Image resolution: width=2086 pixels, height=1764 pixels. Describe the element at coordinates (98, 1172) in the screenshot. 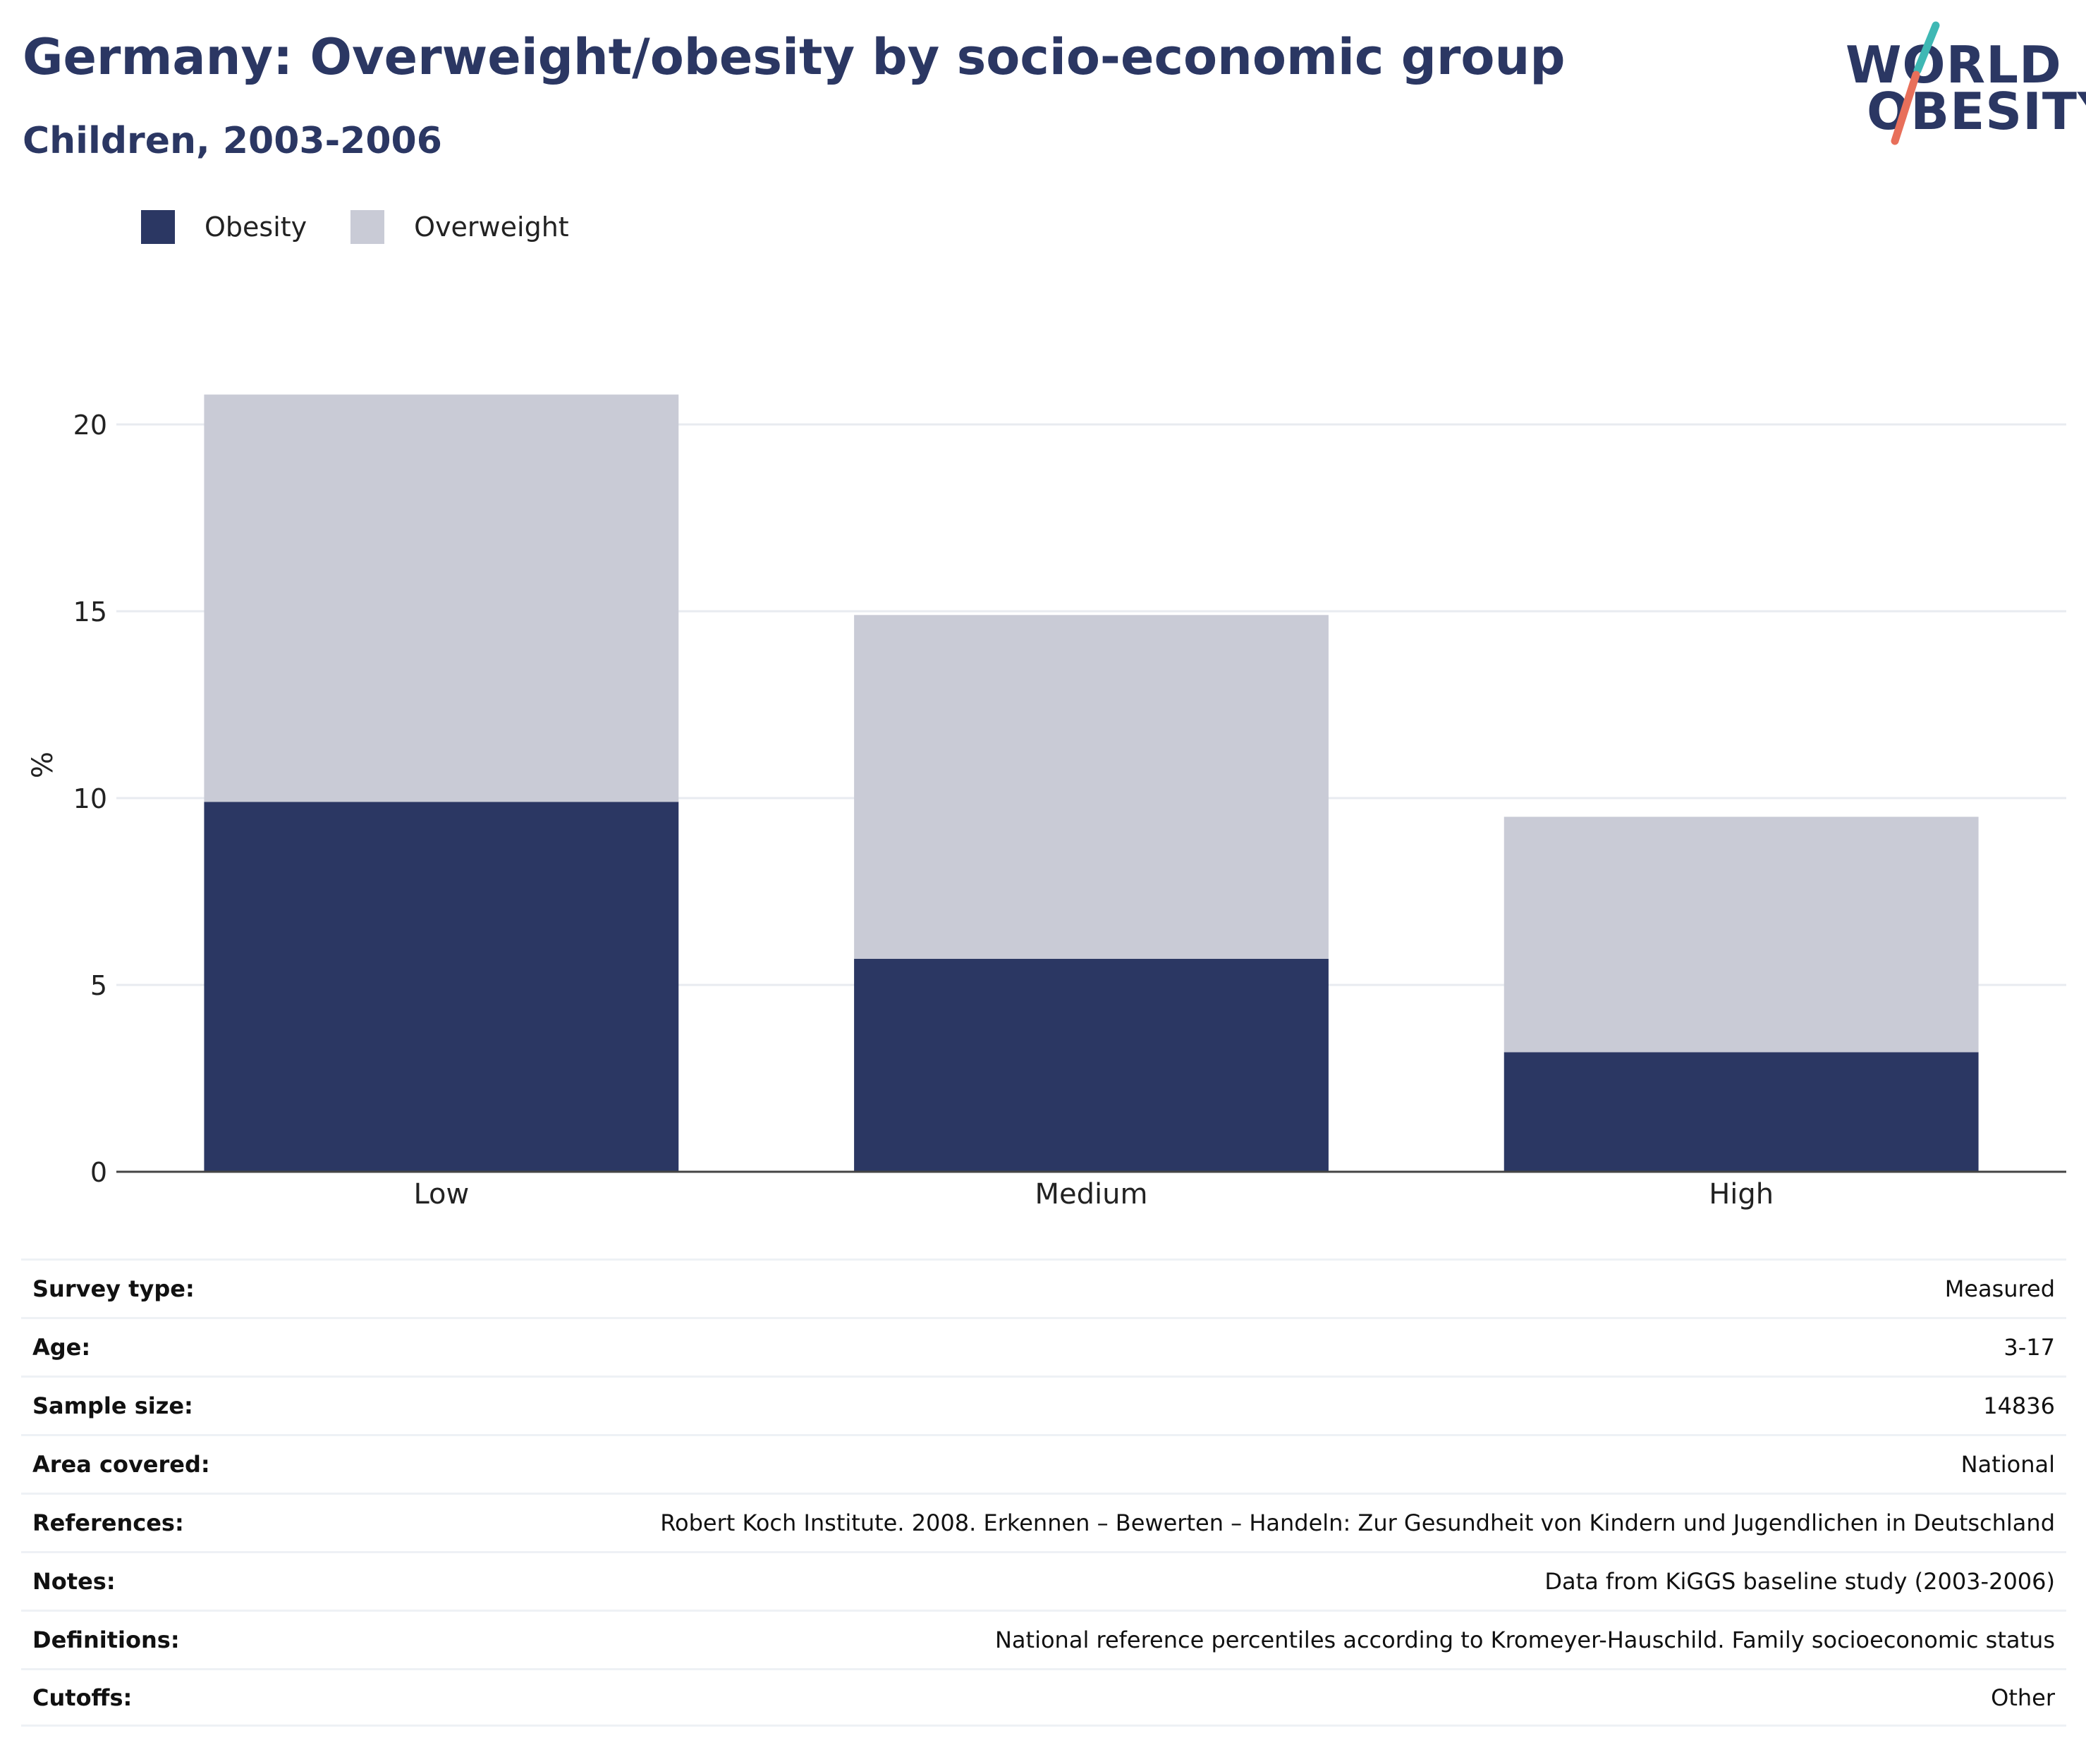

I see `y-tick-label: 0` at that location.